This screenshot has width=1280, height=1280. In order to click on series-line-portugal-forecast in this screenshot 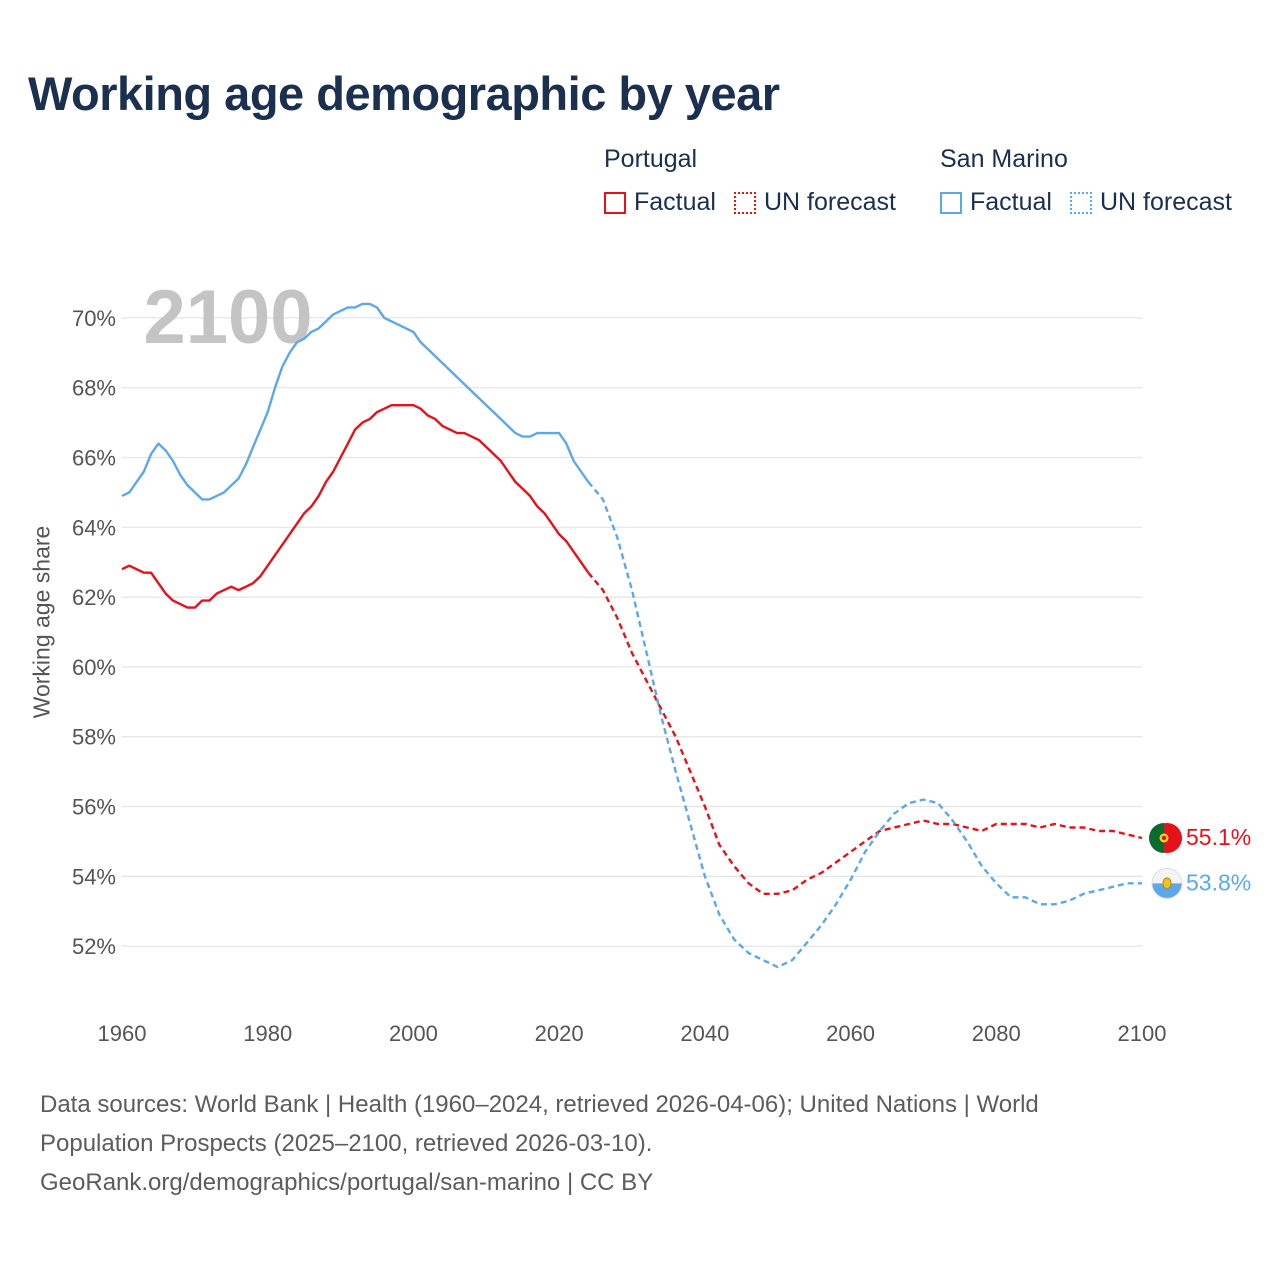, I will do `click(865, 733)`.